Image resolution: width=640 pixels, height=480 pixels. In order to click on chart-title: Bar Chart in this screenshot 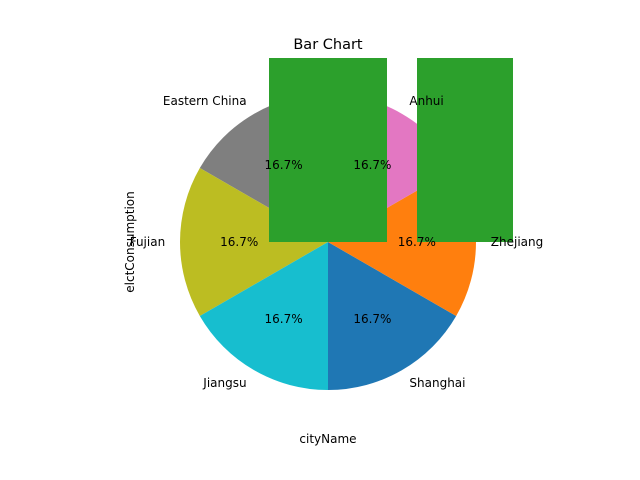, I will do `click(328, 45)`.